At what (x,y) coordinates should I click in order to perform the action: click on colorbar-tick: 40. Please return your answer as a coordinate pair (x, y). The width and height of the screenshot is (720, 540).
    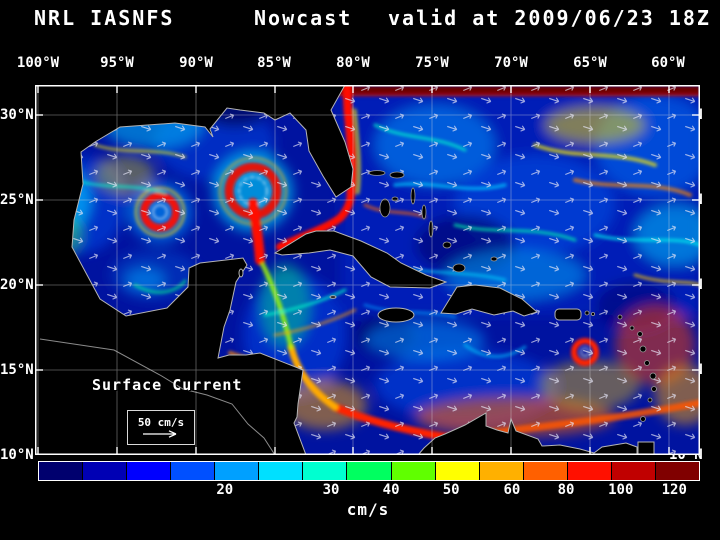
    Looking at the image, I should click on (391, 490).